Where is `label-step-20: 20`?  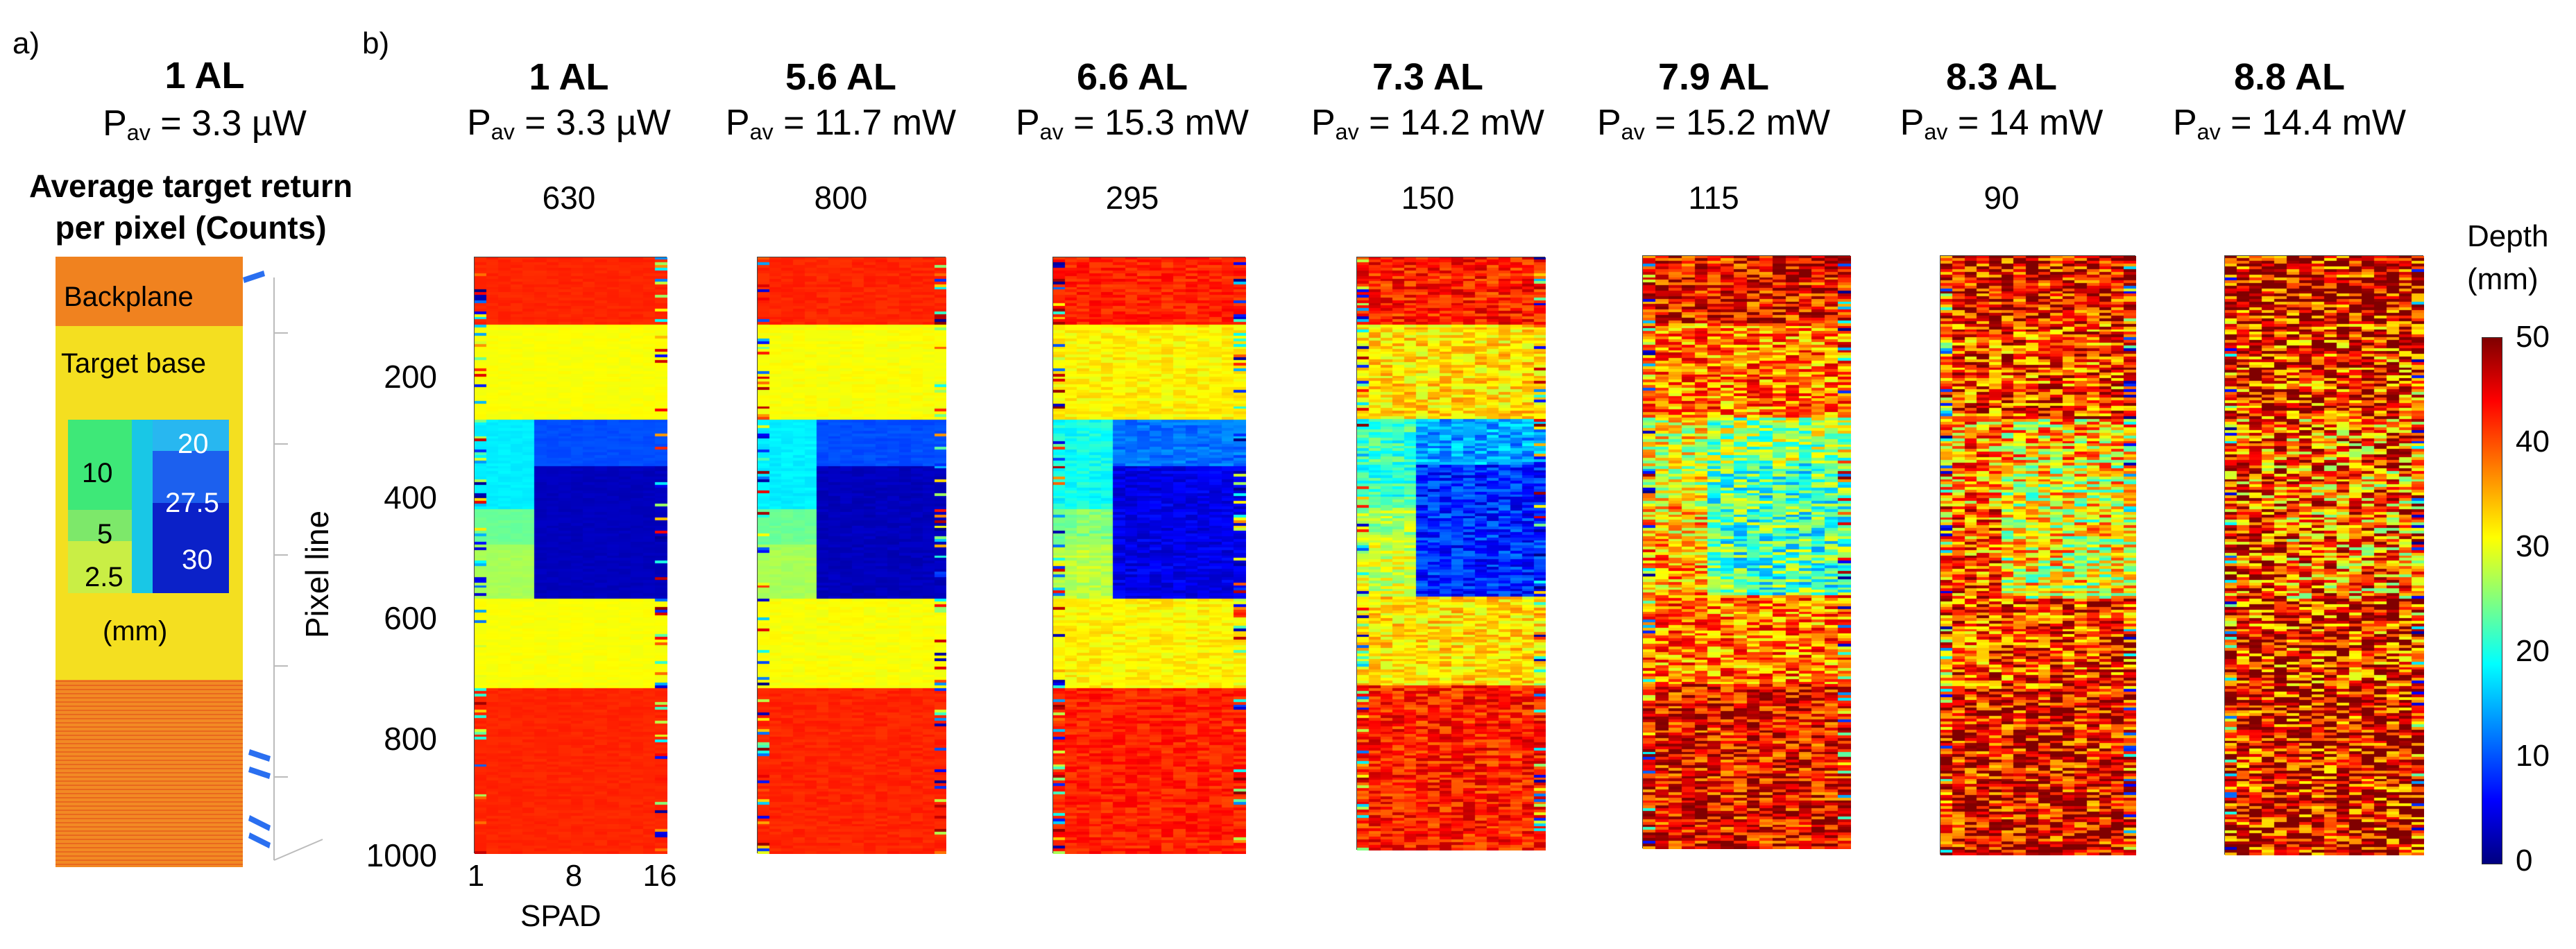 label-step-20: 20 is located at coordinates (193, 444).